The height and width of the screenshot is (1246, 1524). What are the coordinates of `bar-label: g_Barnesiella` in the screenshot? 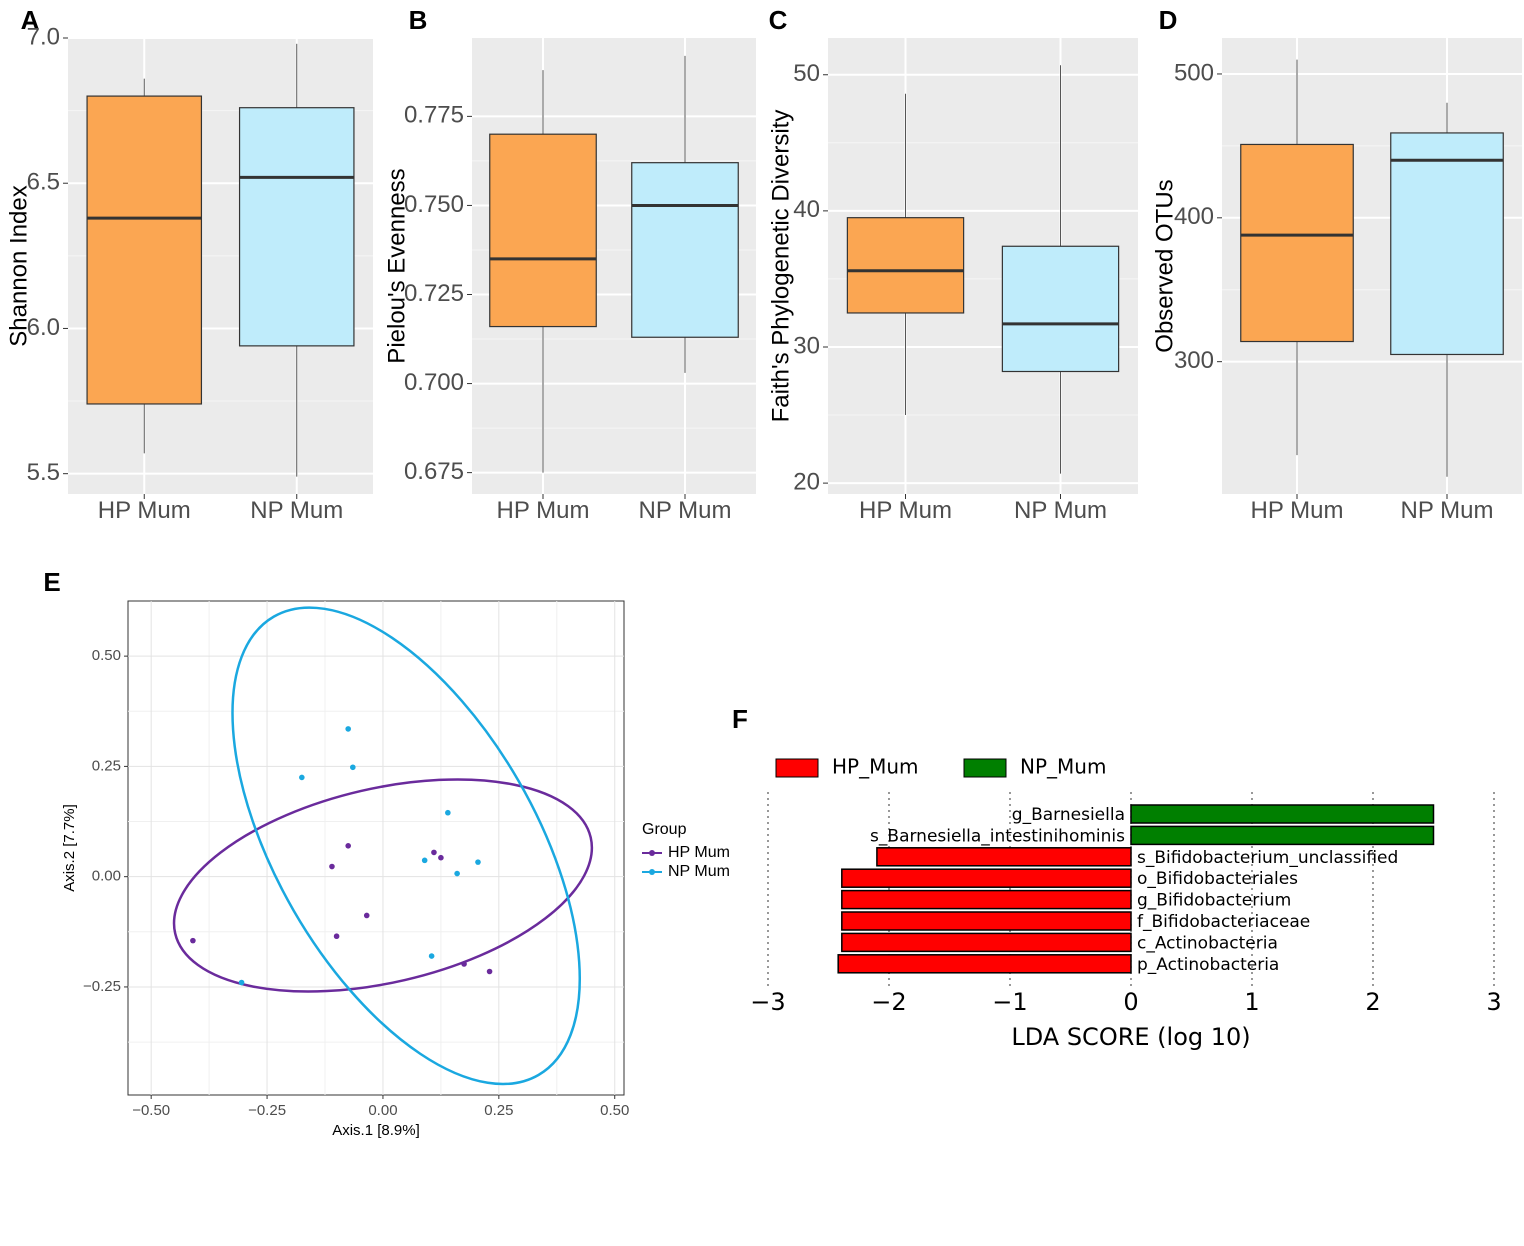 It's located at (1068, 815).